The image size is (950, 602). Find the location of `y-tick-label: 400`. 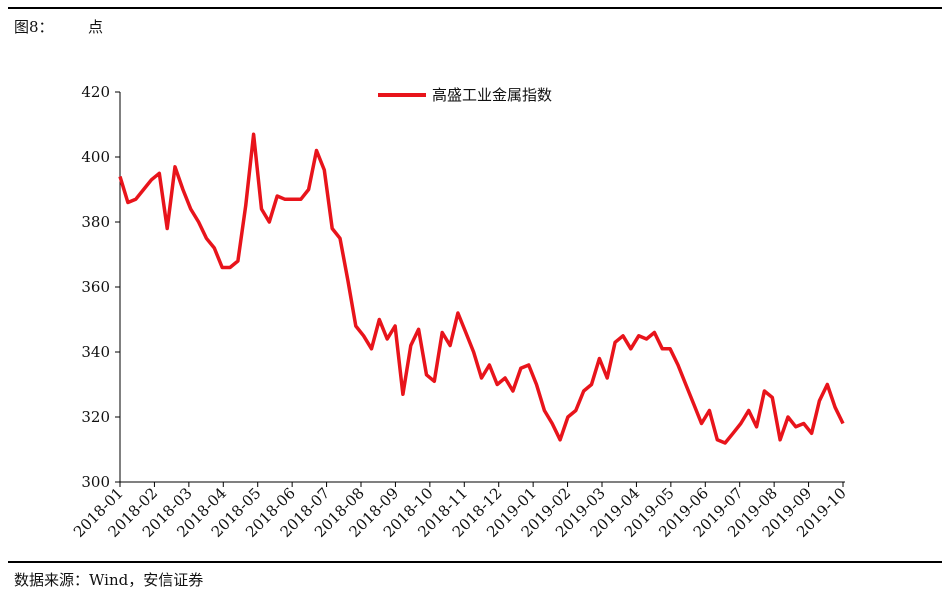

y-tick-label: 400 is located at coordinates (95, 157).